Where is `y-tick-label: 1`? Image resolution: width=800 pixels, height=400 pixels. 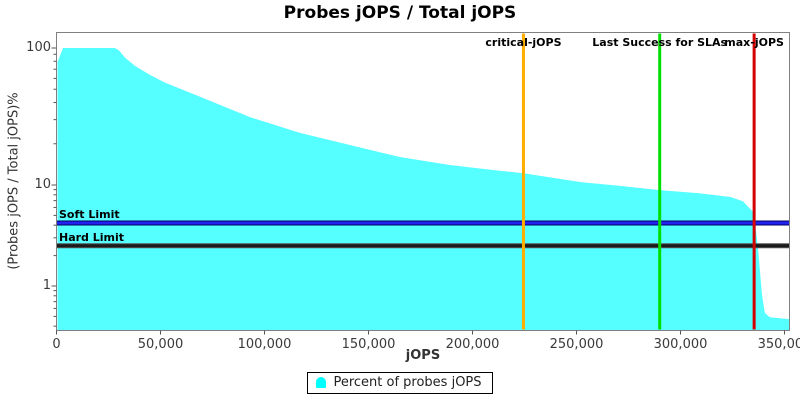 y-tick-label: 1 is located at coordinates (46, 285).